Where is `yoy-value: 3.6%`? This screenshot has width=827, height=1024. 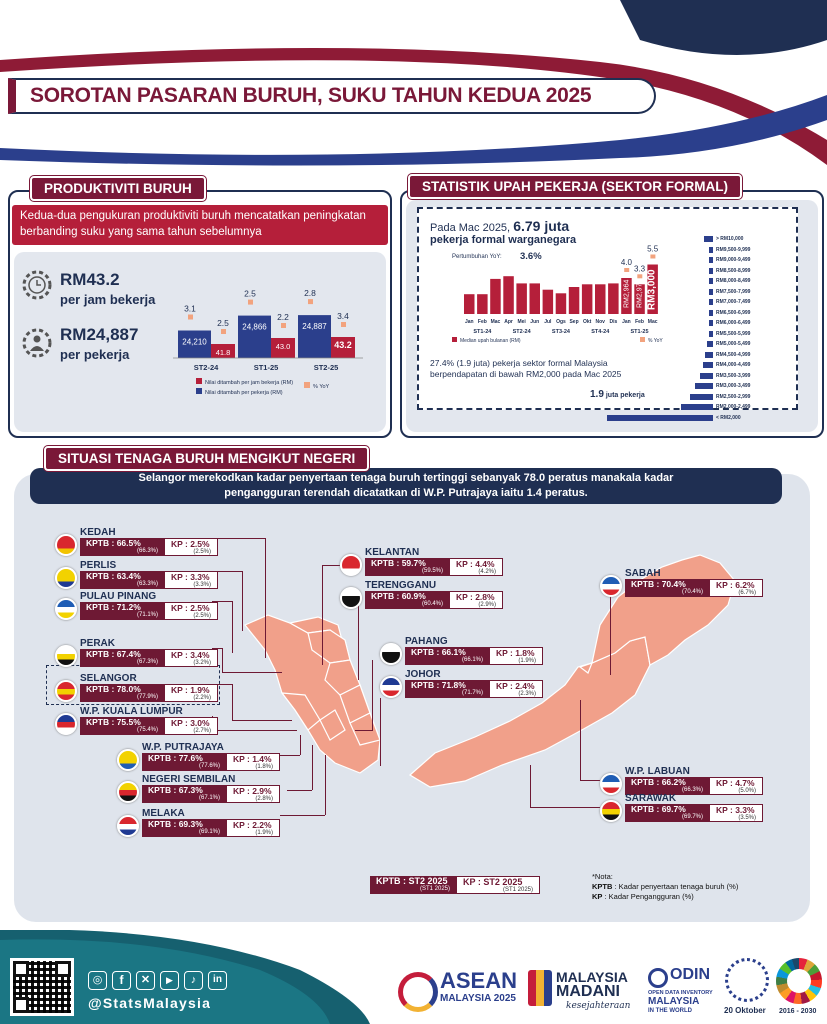
yoy-value: 3.6% is located at coordinates (531, 256).